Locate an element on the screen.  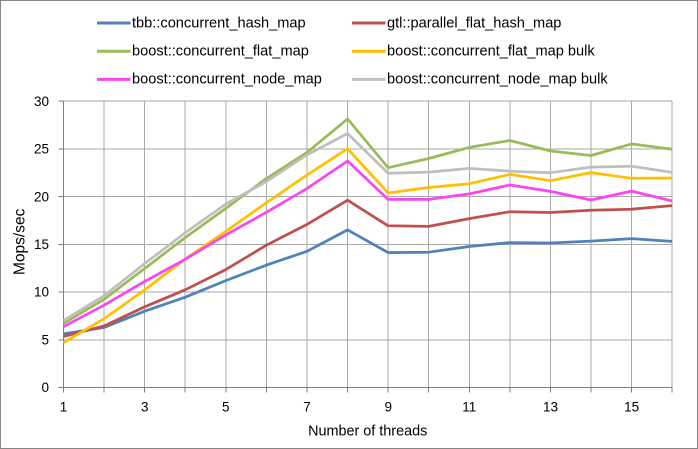
svg-text: 25 is located at coordinates (41, 149).